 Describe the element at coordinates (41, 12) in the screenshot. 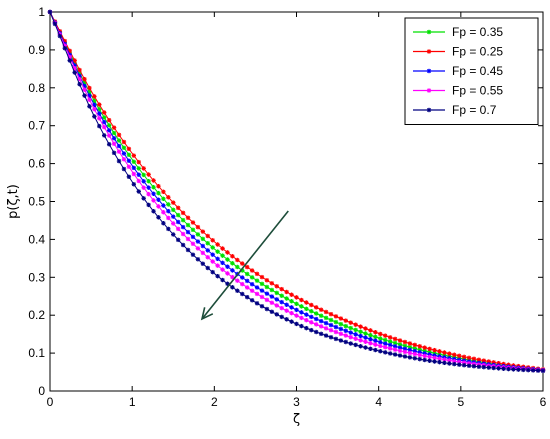

I see `y-tick-label: 1` at that location.